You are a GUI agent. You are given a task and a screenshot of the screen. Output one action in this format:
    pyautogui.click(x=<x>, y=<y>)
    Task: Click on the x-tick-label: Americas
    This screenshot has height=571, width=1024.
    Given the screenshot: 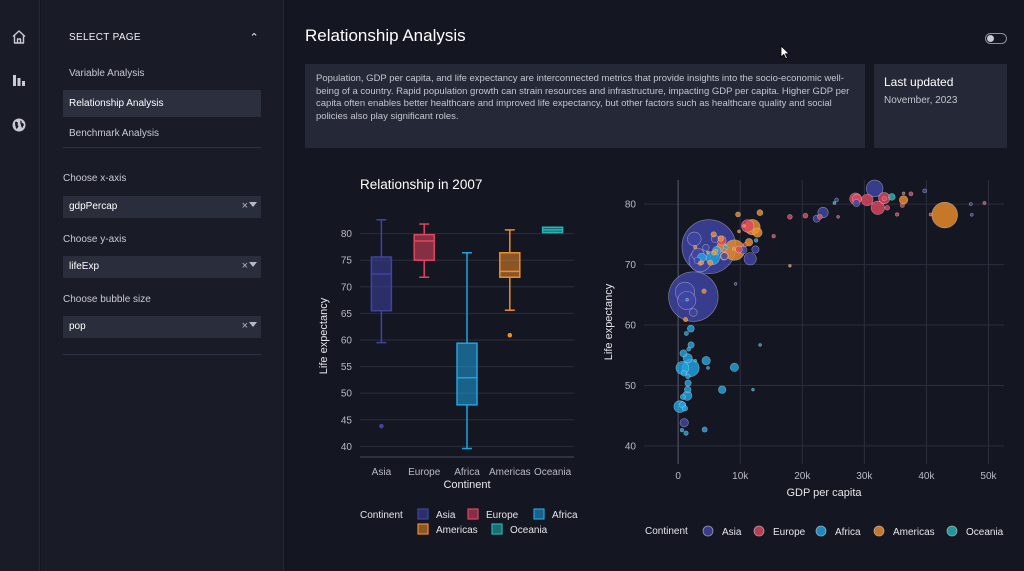 What is the action you would take?
    pyautogui.click(x=510, y=472)
    